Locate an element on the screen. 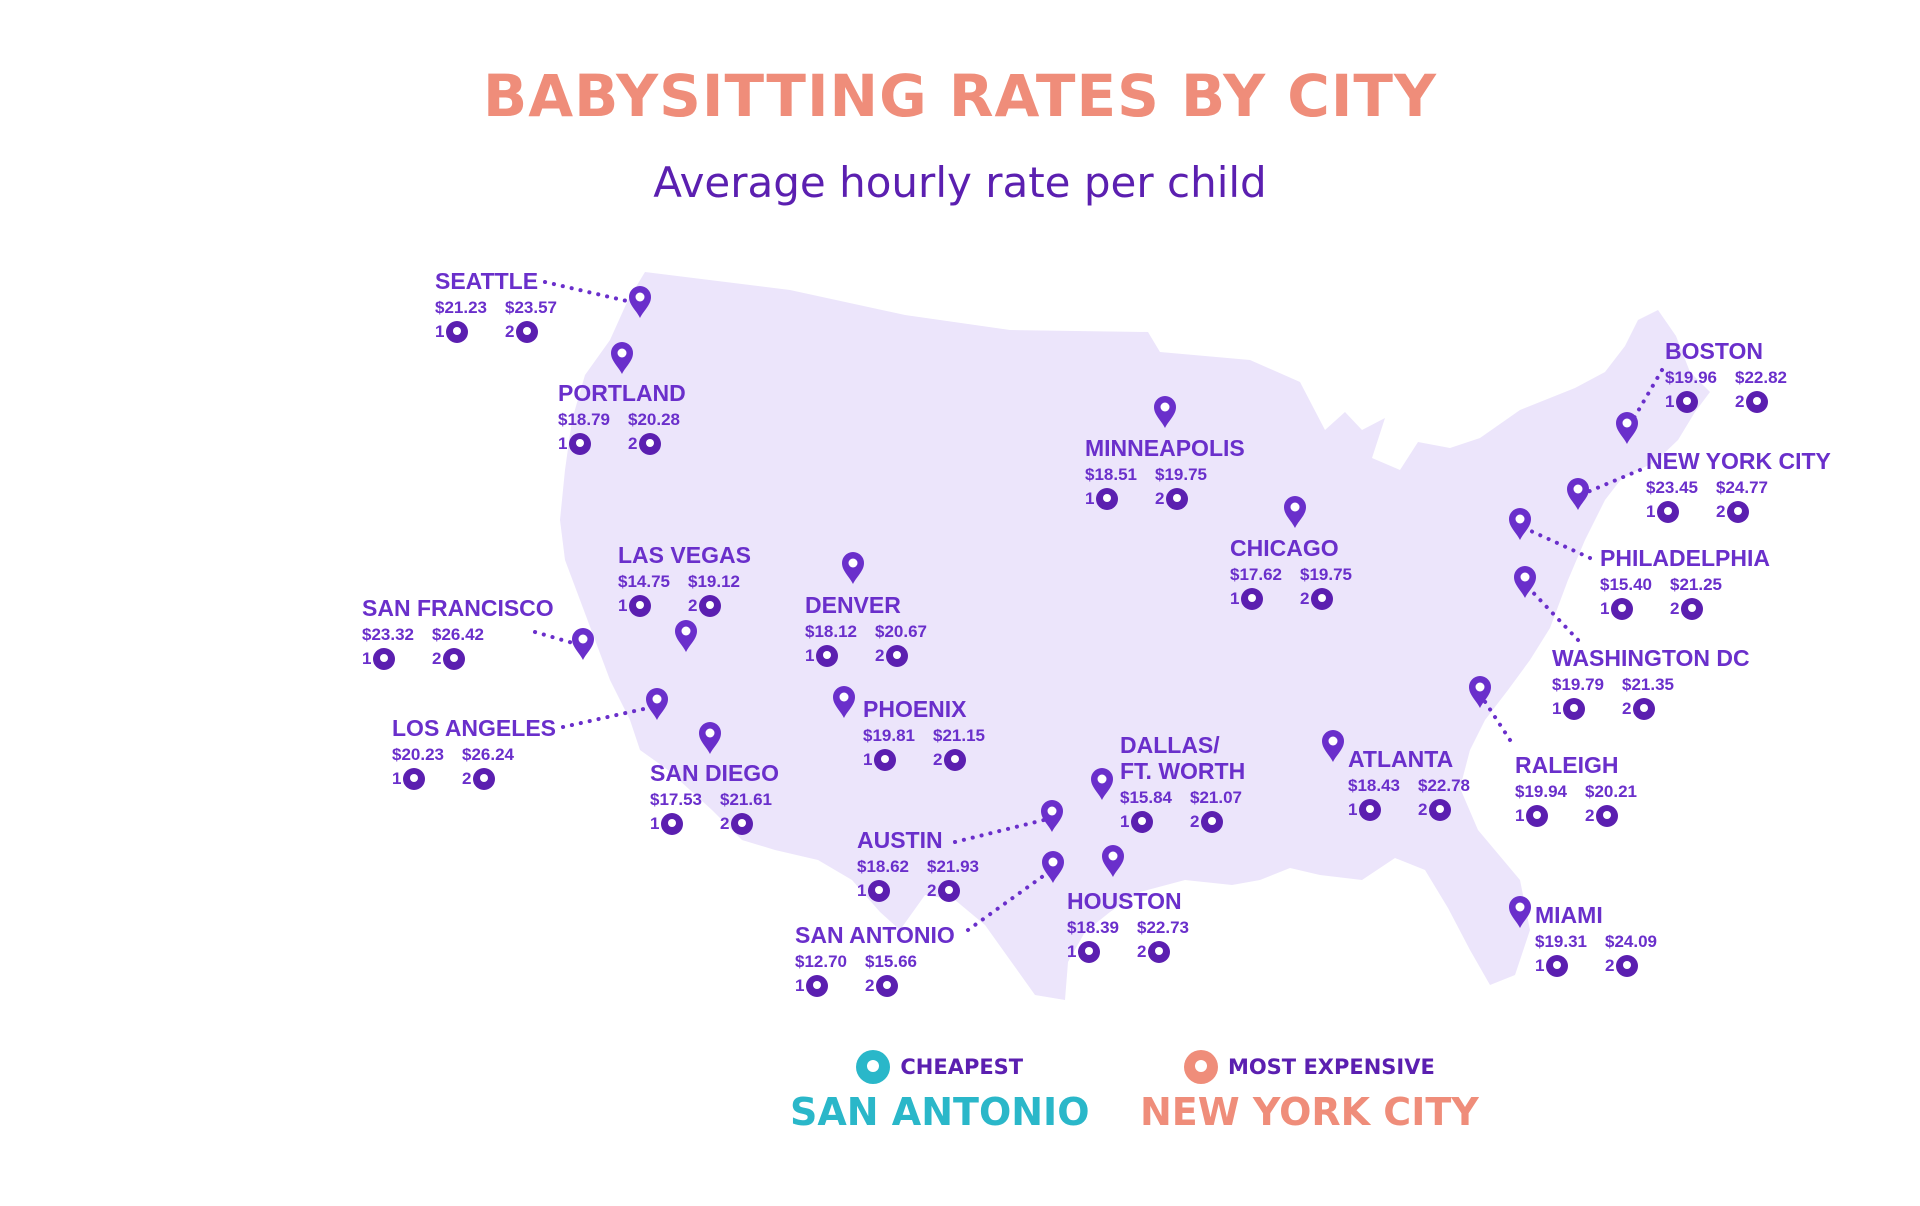 The height and width of the screenshot is (1206, 1920). rate-two-children: $15.66 2 is located at coordinates (891, 974).